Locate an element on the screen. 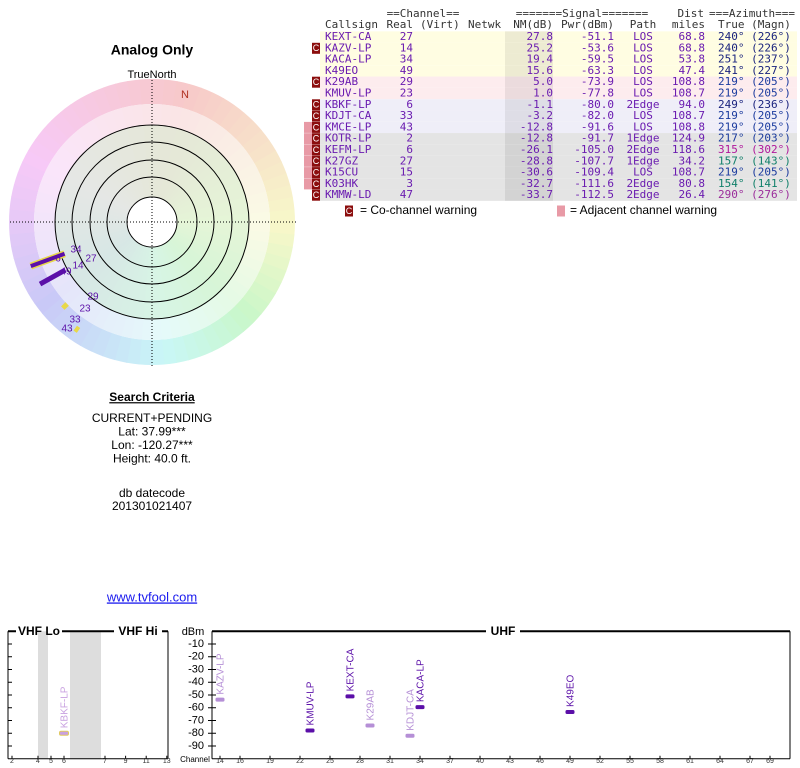 This screenshot has width=800, height=768. cell-dist: 80.8 is located at coordinates (692, 183).